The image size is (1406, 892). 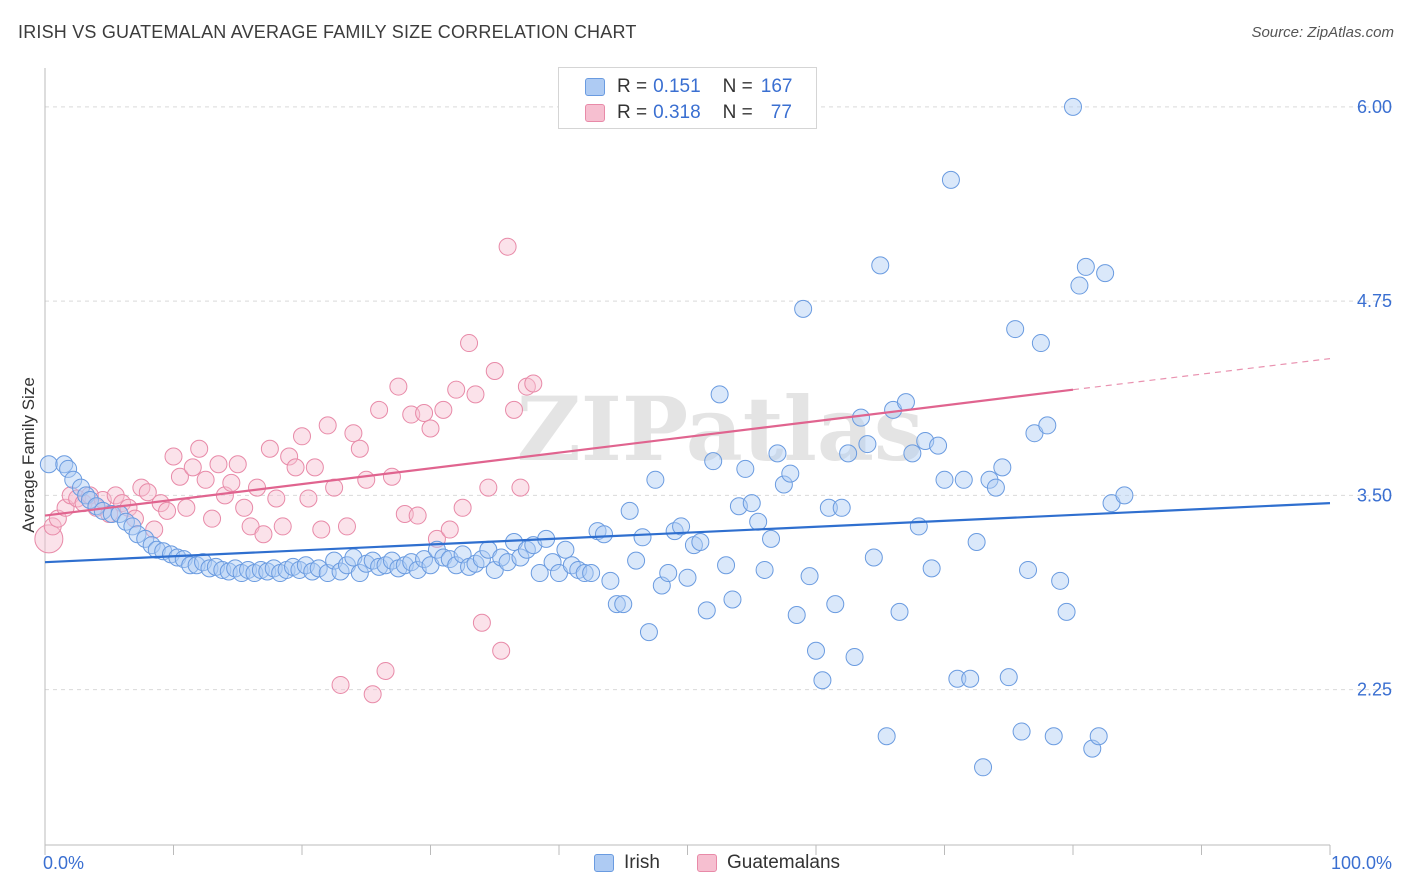 I want to click on legend-n-label: N =, so click(x=737, y=86).